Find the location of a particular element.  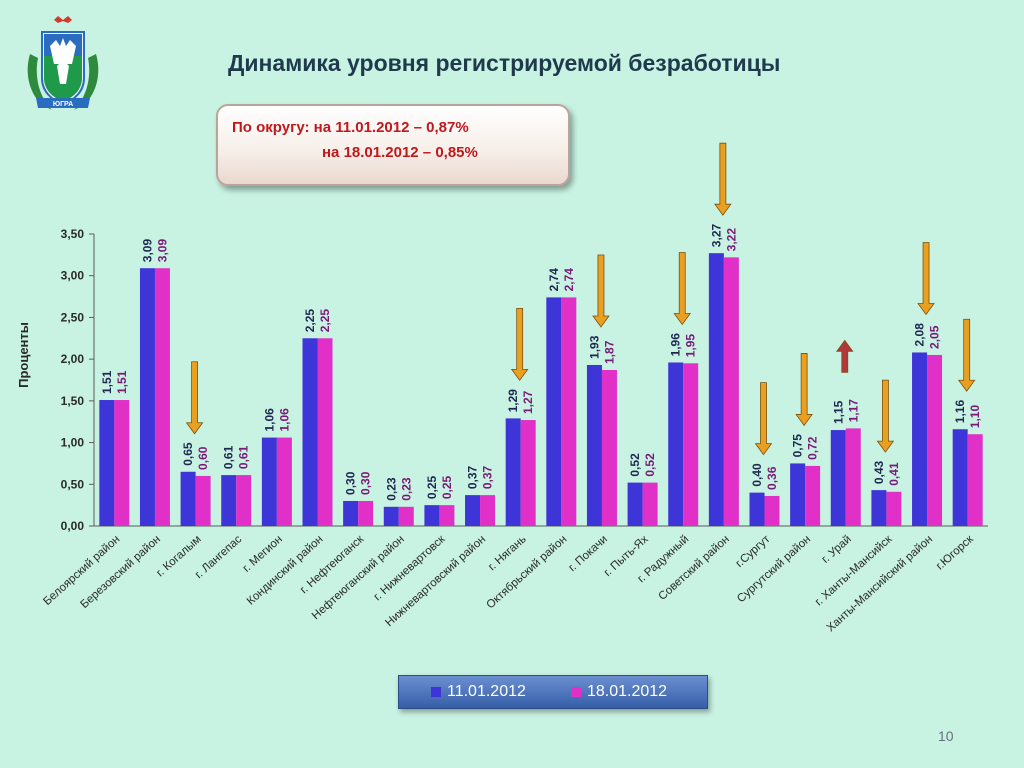

data-label-series-2: 0,72 is located at coordinates (813, 448).